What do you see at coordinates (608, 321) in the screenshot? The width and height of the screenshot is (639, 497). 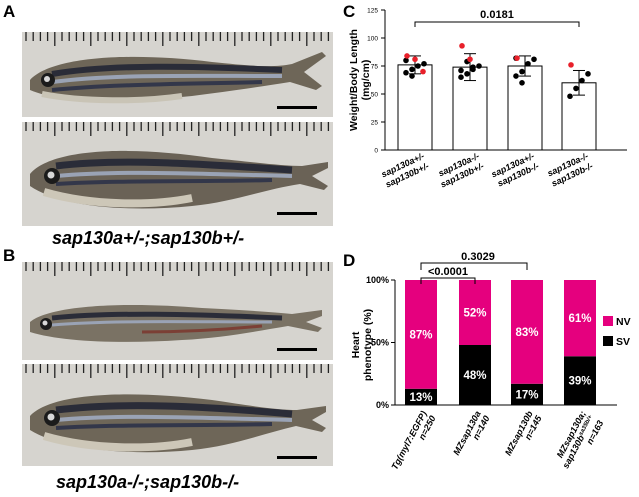 I see `legend-swatch-nv` at bounding box center [608, 321].